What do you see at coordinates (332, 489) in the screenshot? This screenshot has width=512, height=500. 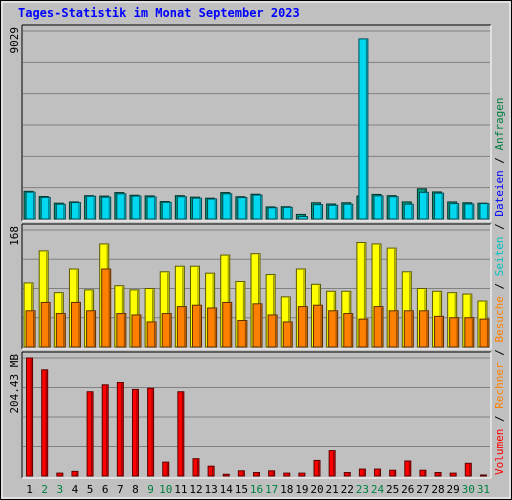 I see `x-tick-label-day-21: 21` at bounding box center [332, 489].